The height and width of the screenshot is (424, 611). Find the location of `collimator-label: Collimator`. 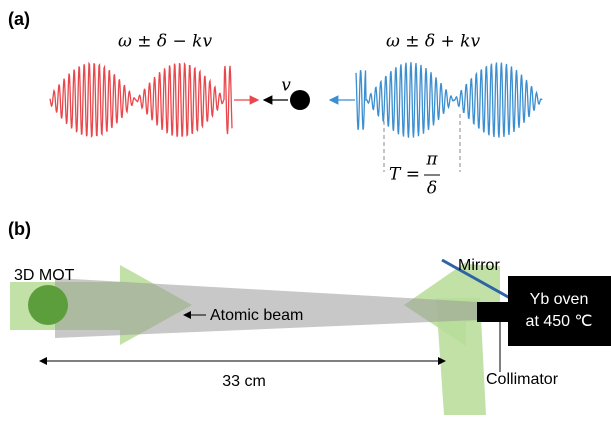

collimator-label: Collimator is located at coordinates (522, 379).